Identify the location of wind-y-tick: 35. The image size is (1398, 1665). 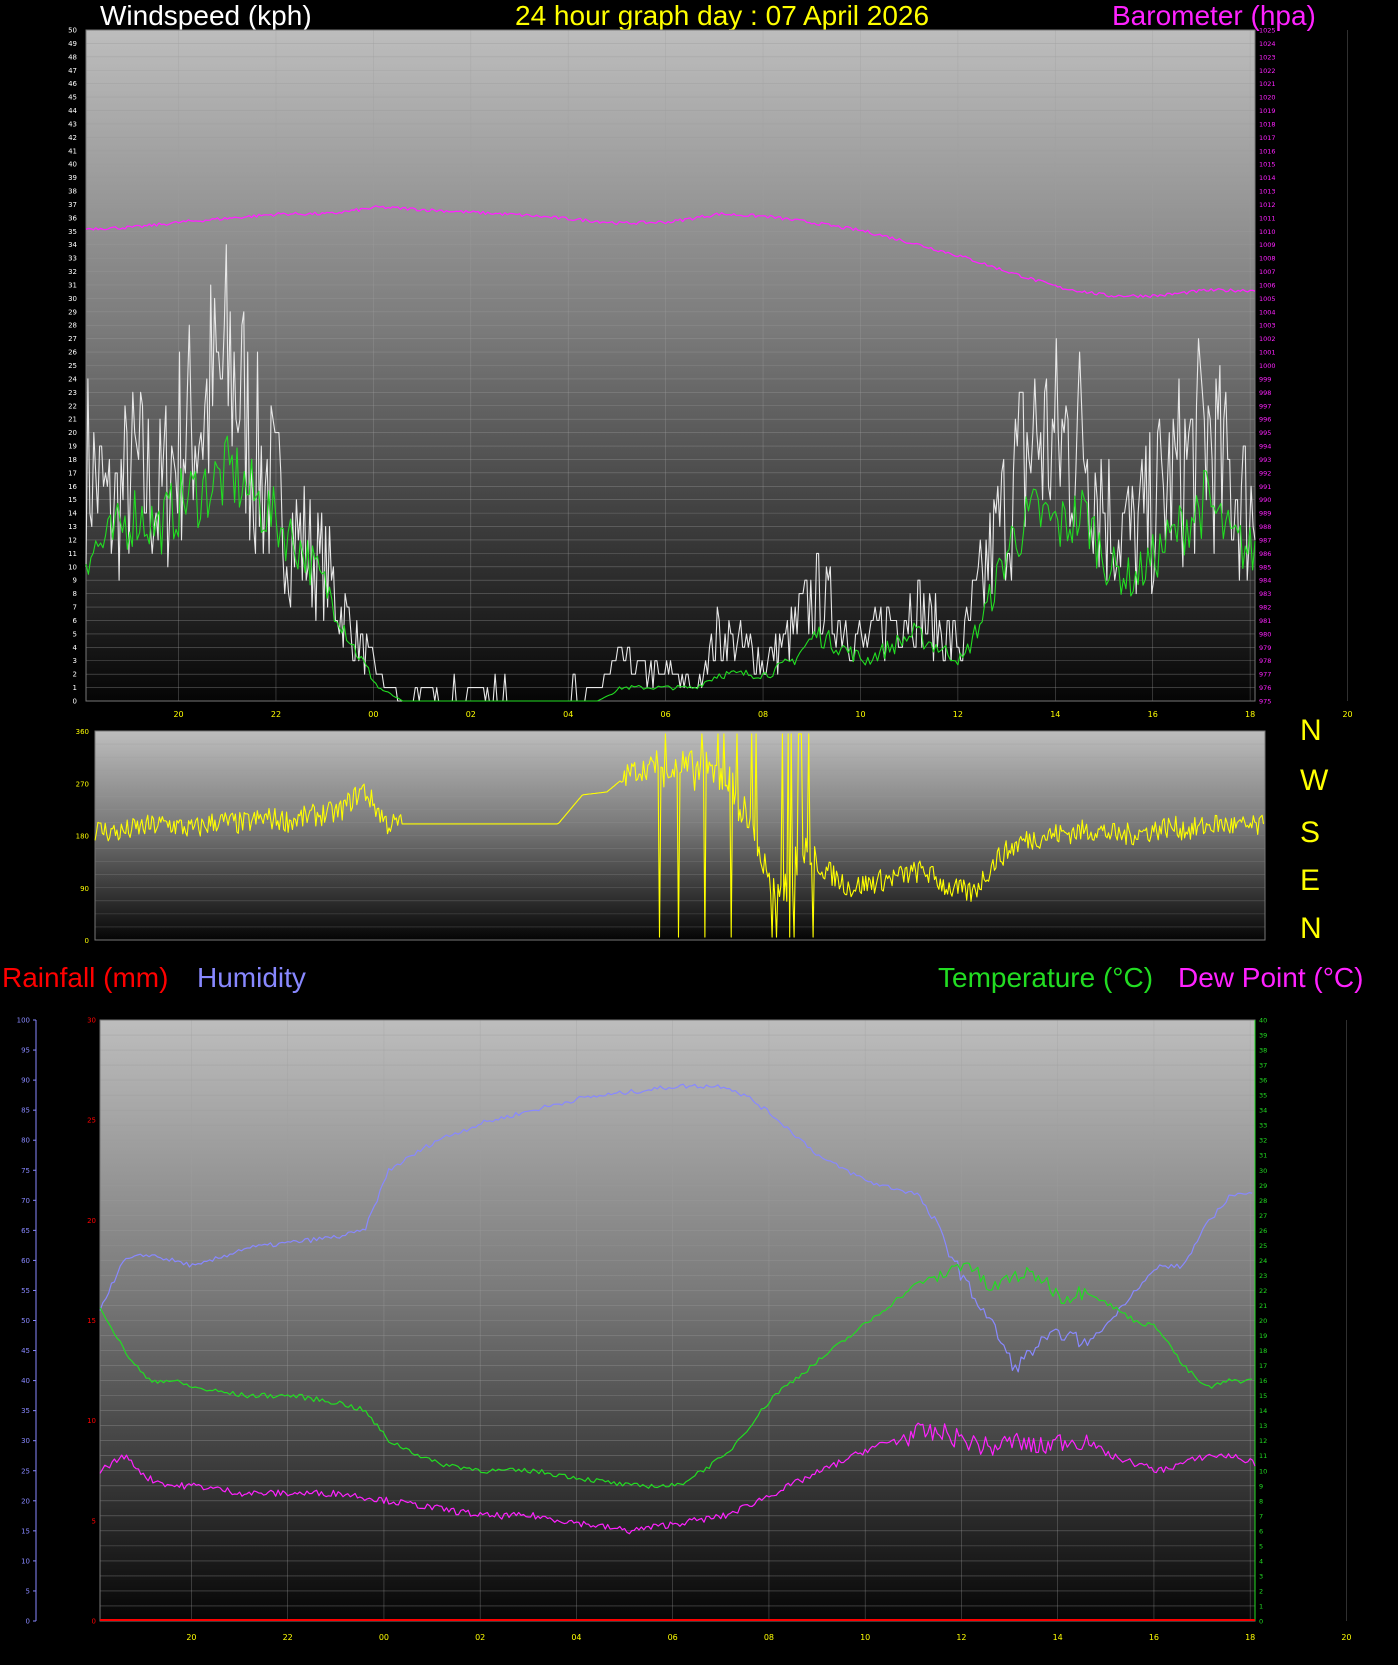
(72, 232).